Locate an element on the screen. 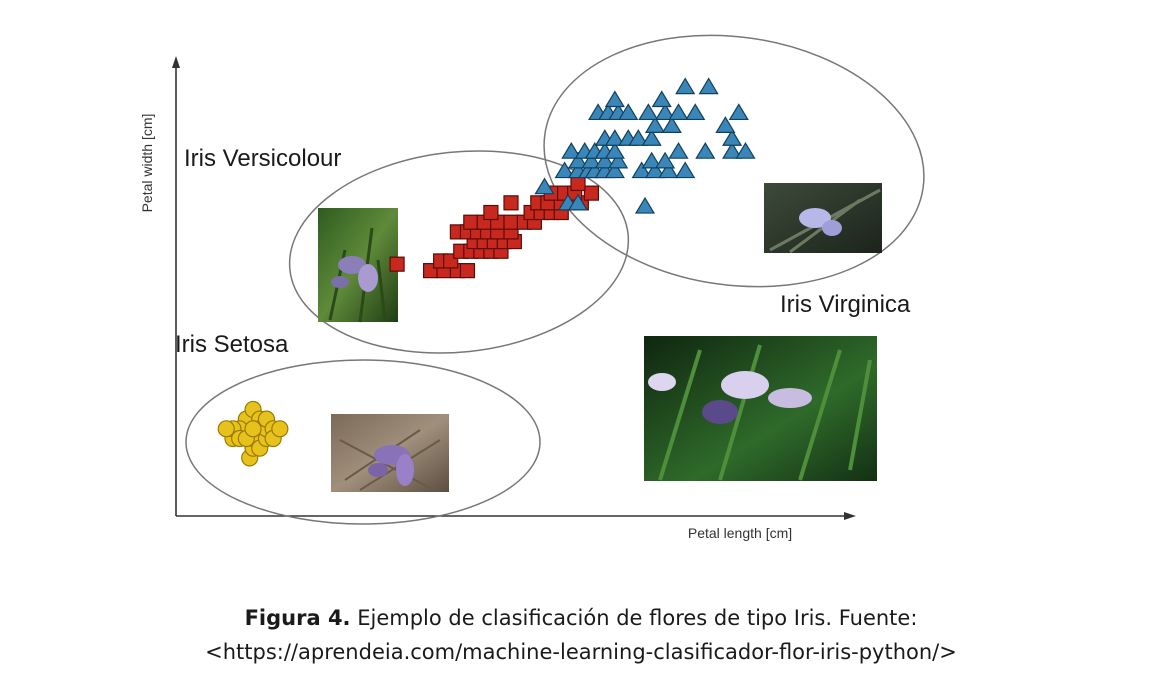 The image size is (1162, 683). cluster-ellipse-virginica is located at coordinates (734, 161).